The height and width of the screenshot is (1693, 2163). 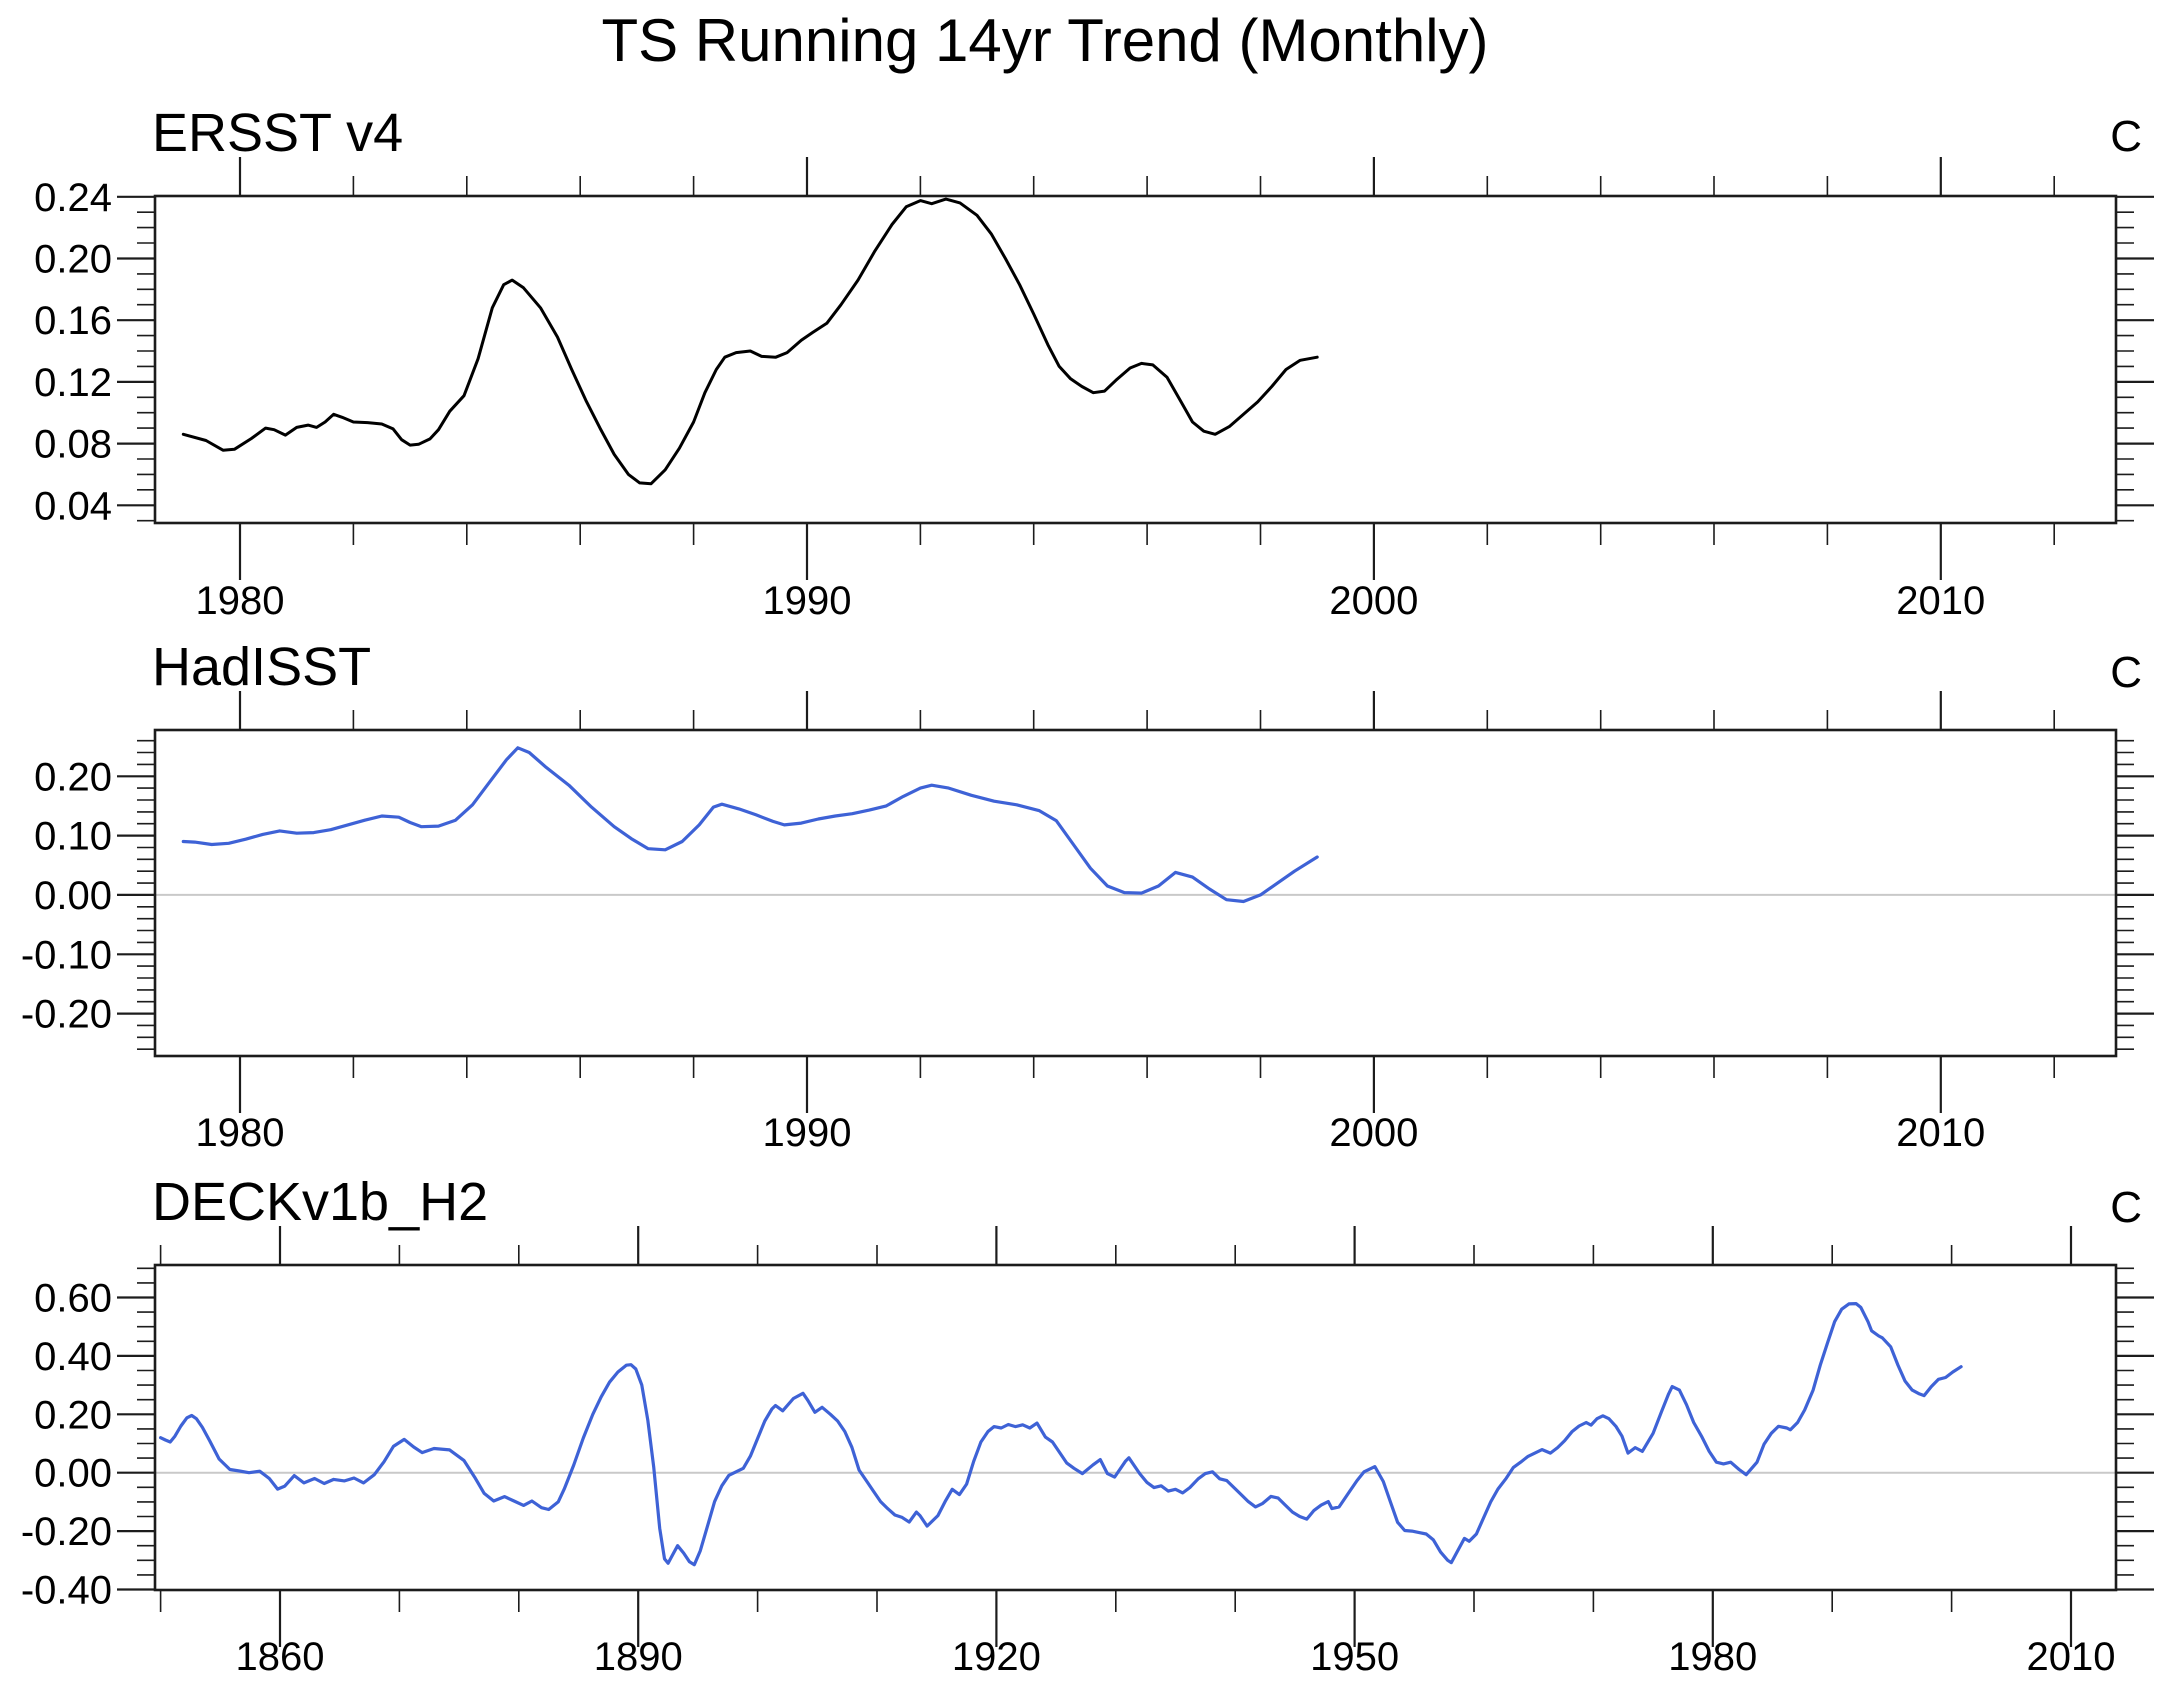 What do you see at coordinates (73, 1299) in the screenshot?
I see `y-tick-label-deckv1b-h2: 0.60` at bounding box center [73, 1299].